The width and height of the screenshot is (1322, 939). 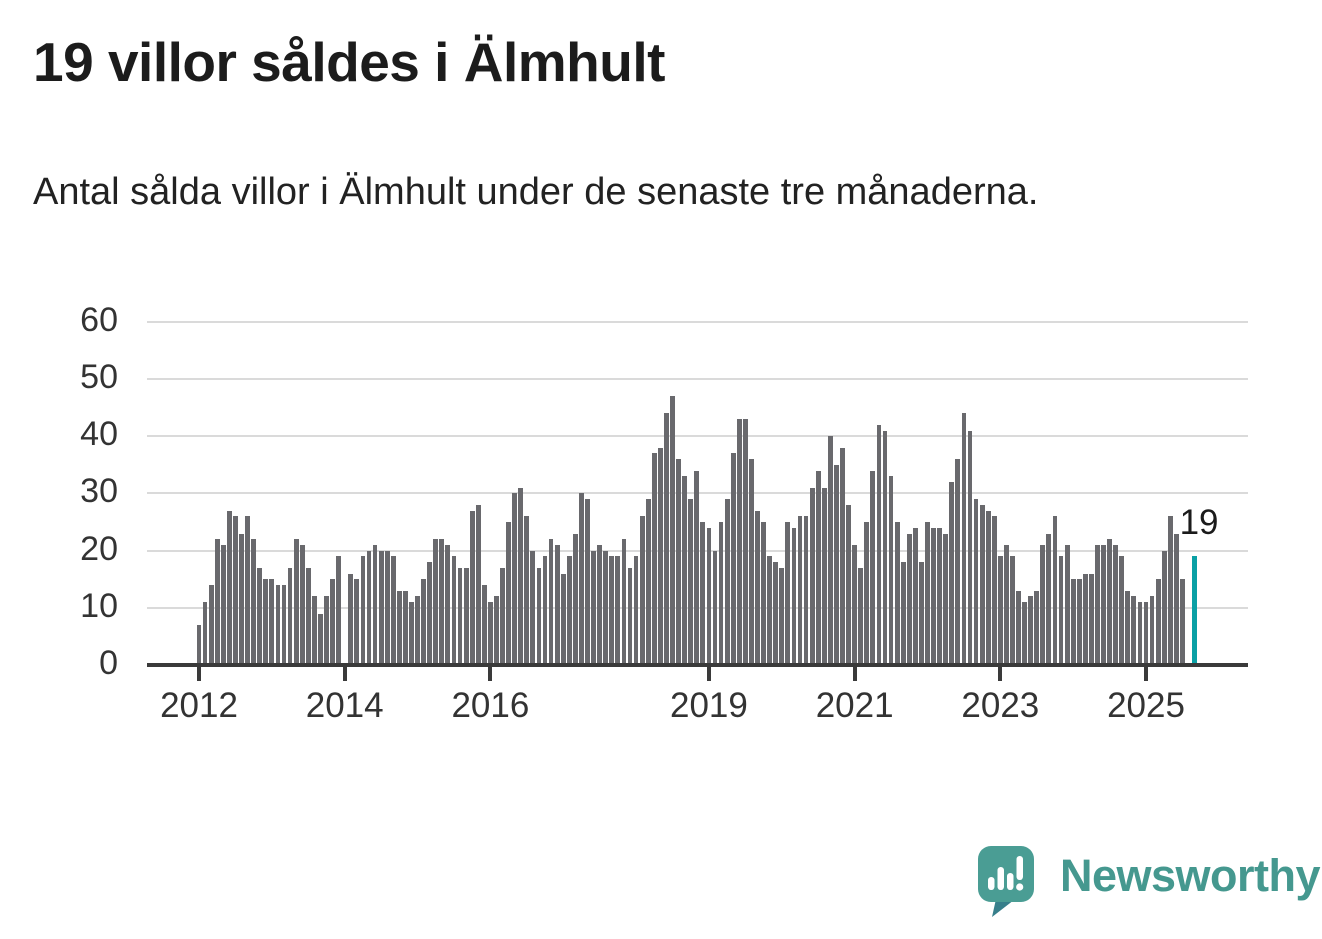 What do you see at coordinates (199, 705) in the screenshot?
I see `x-axis-tick-label: 2012` at bounding box center [199, 705].